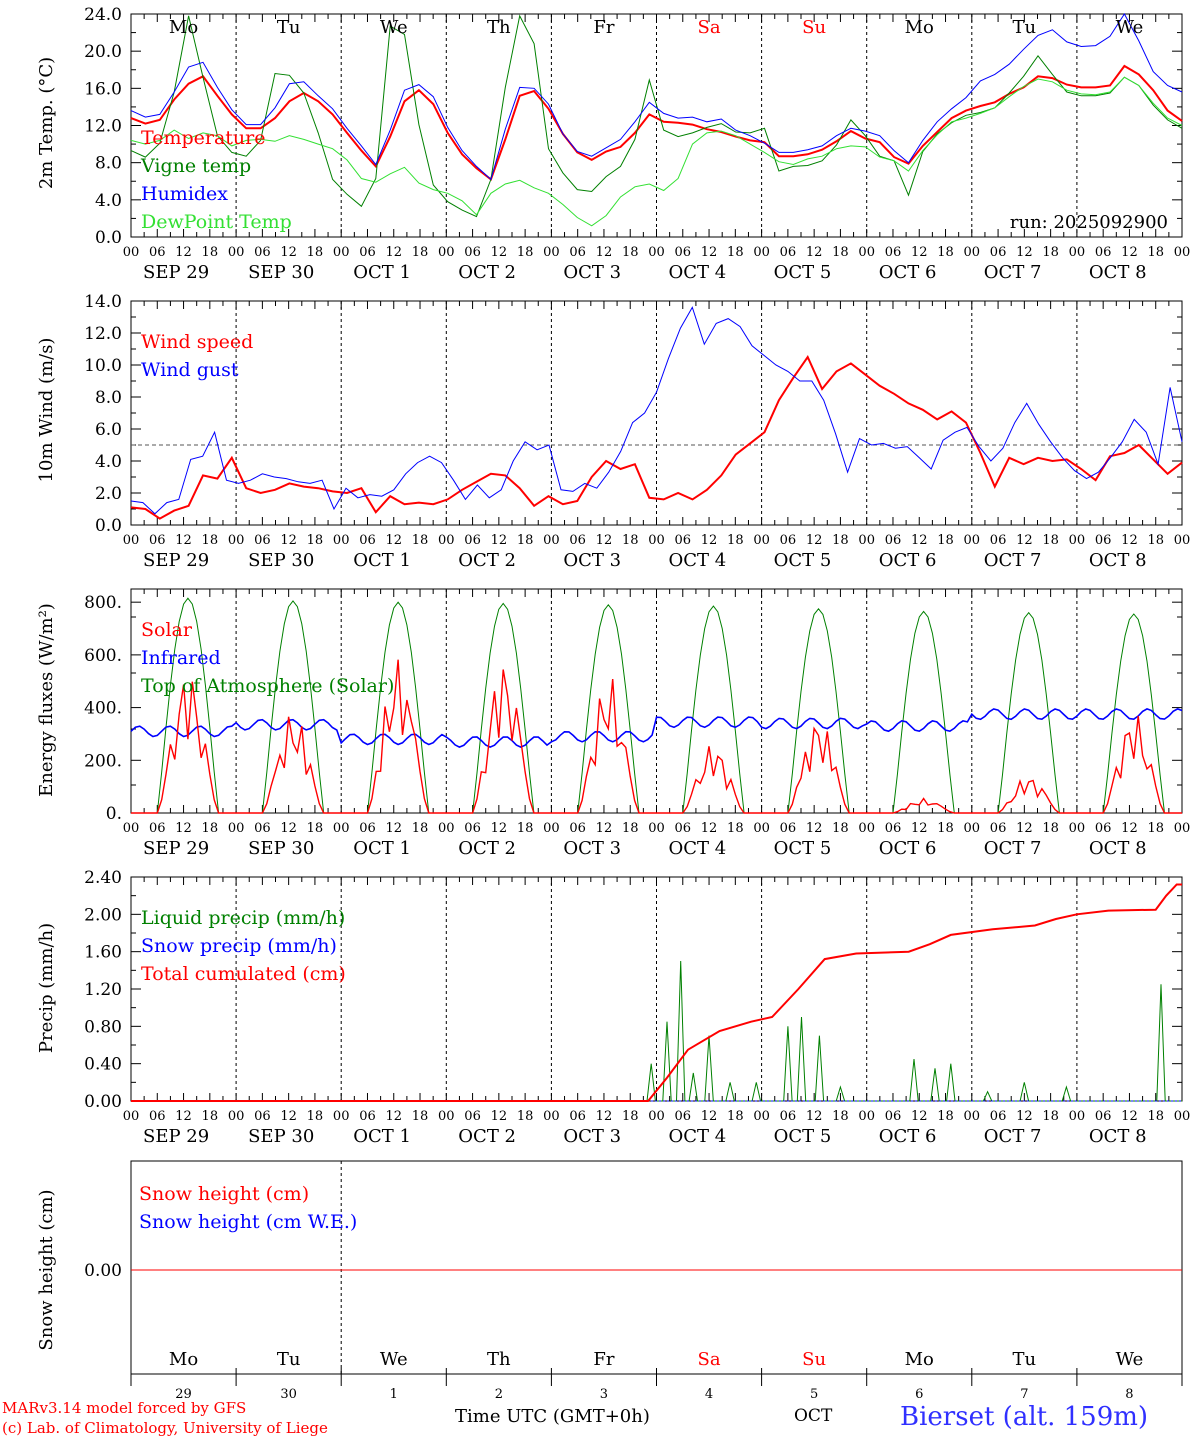  Describe the element at coordinates (195, 166) in the screenshot. I see `legend-entry: Vigne temp` at that location.